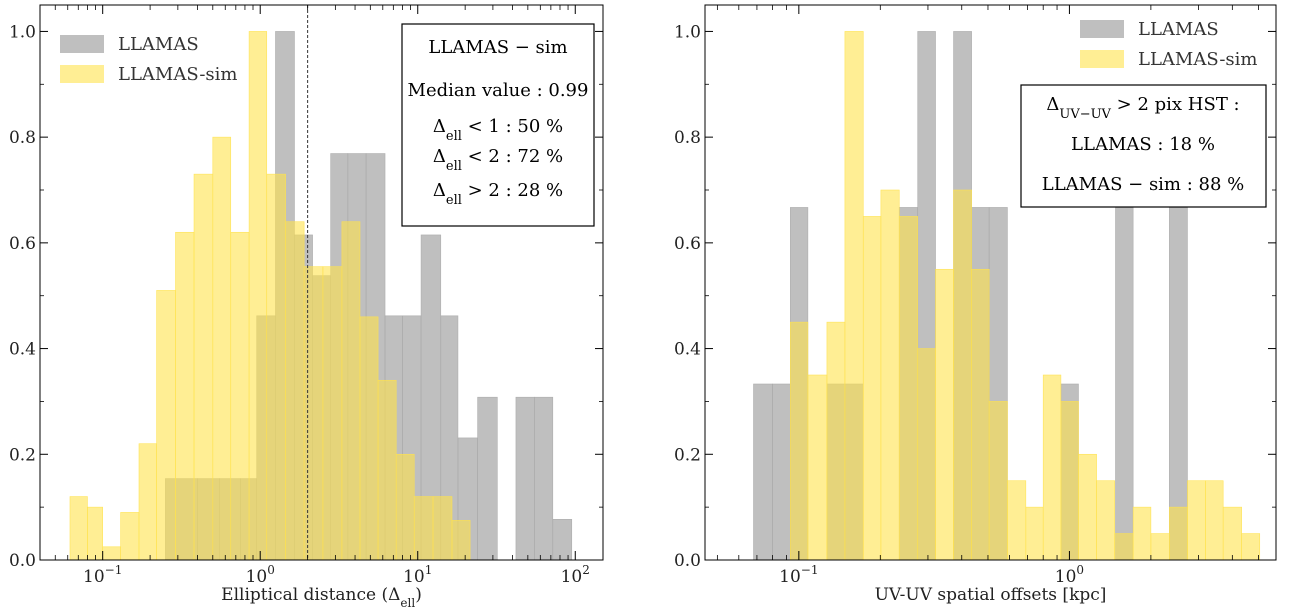 This screenshot has height=610, width=1290. Describe the element at coordinates (148, 59) in the screenshot. I see `legend-left: LLAMAS LLAMAS-sim` at that location.